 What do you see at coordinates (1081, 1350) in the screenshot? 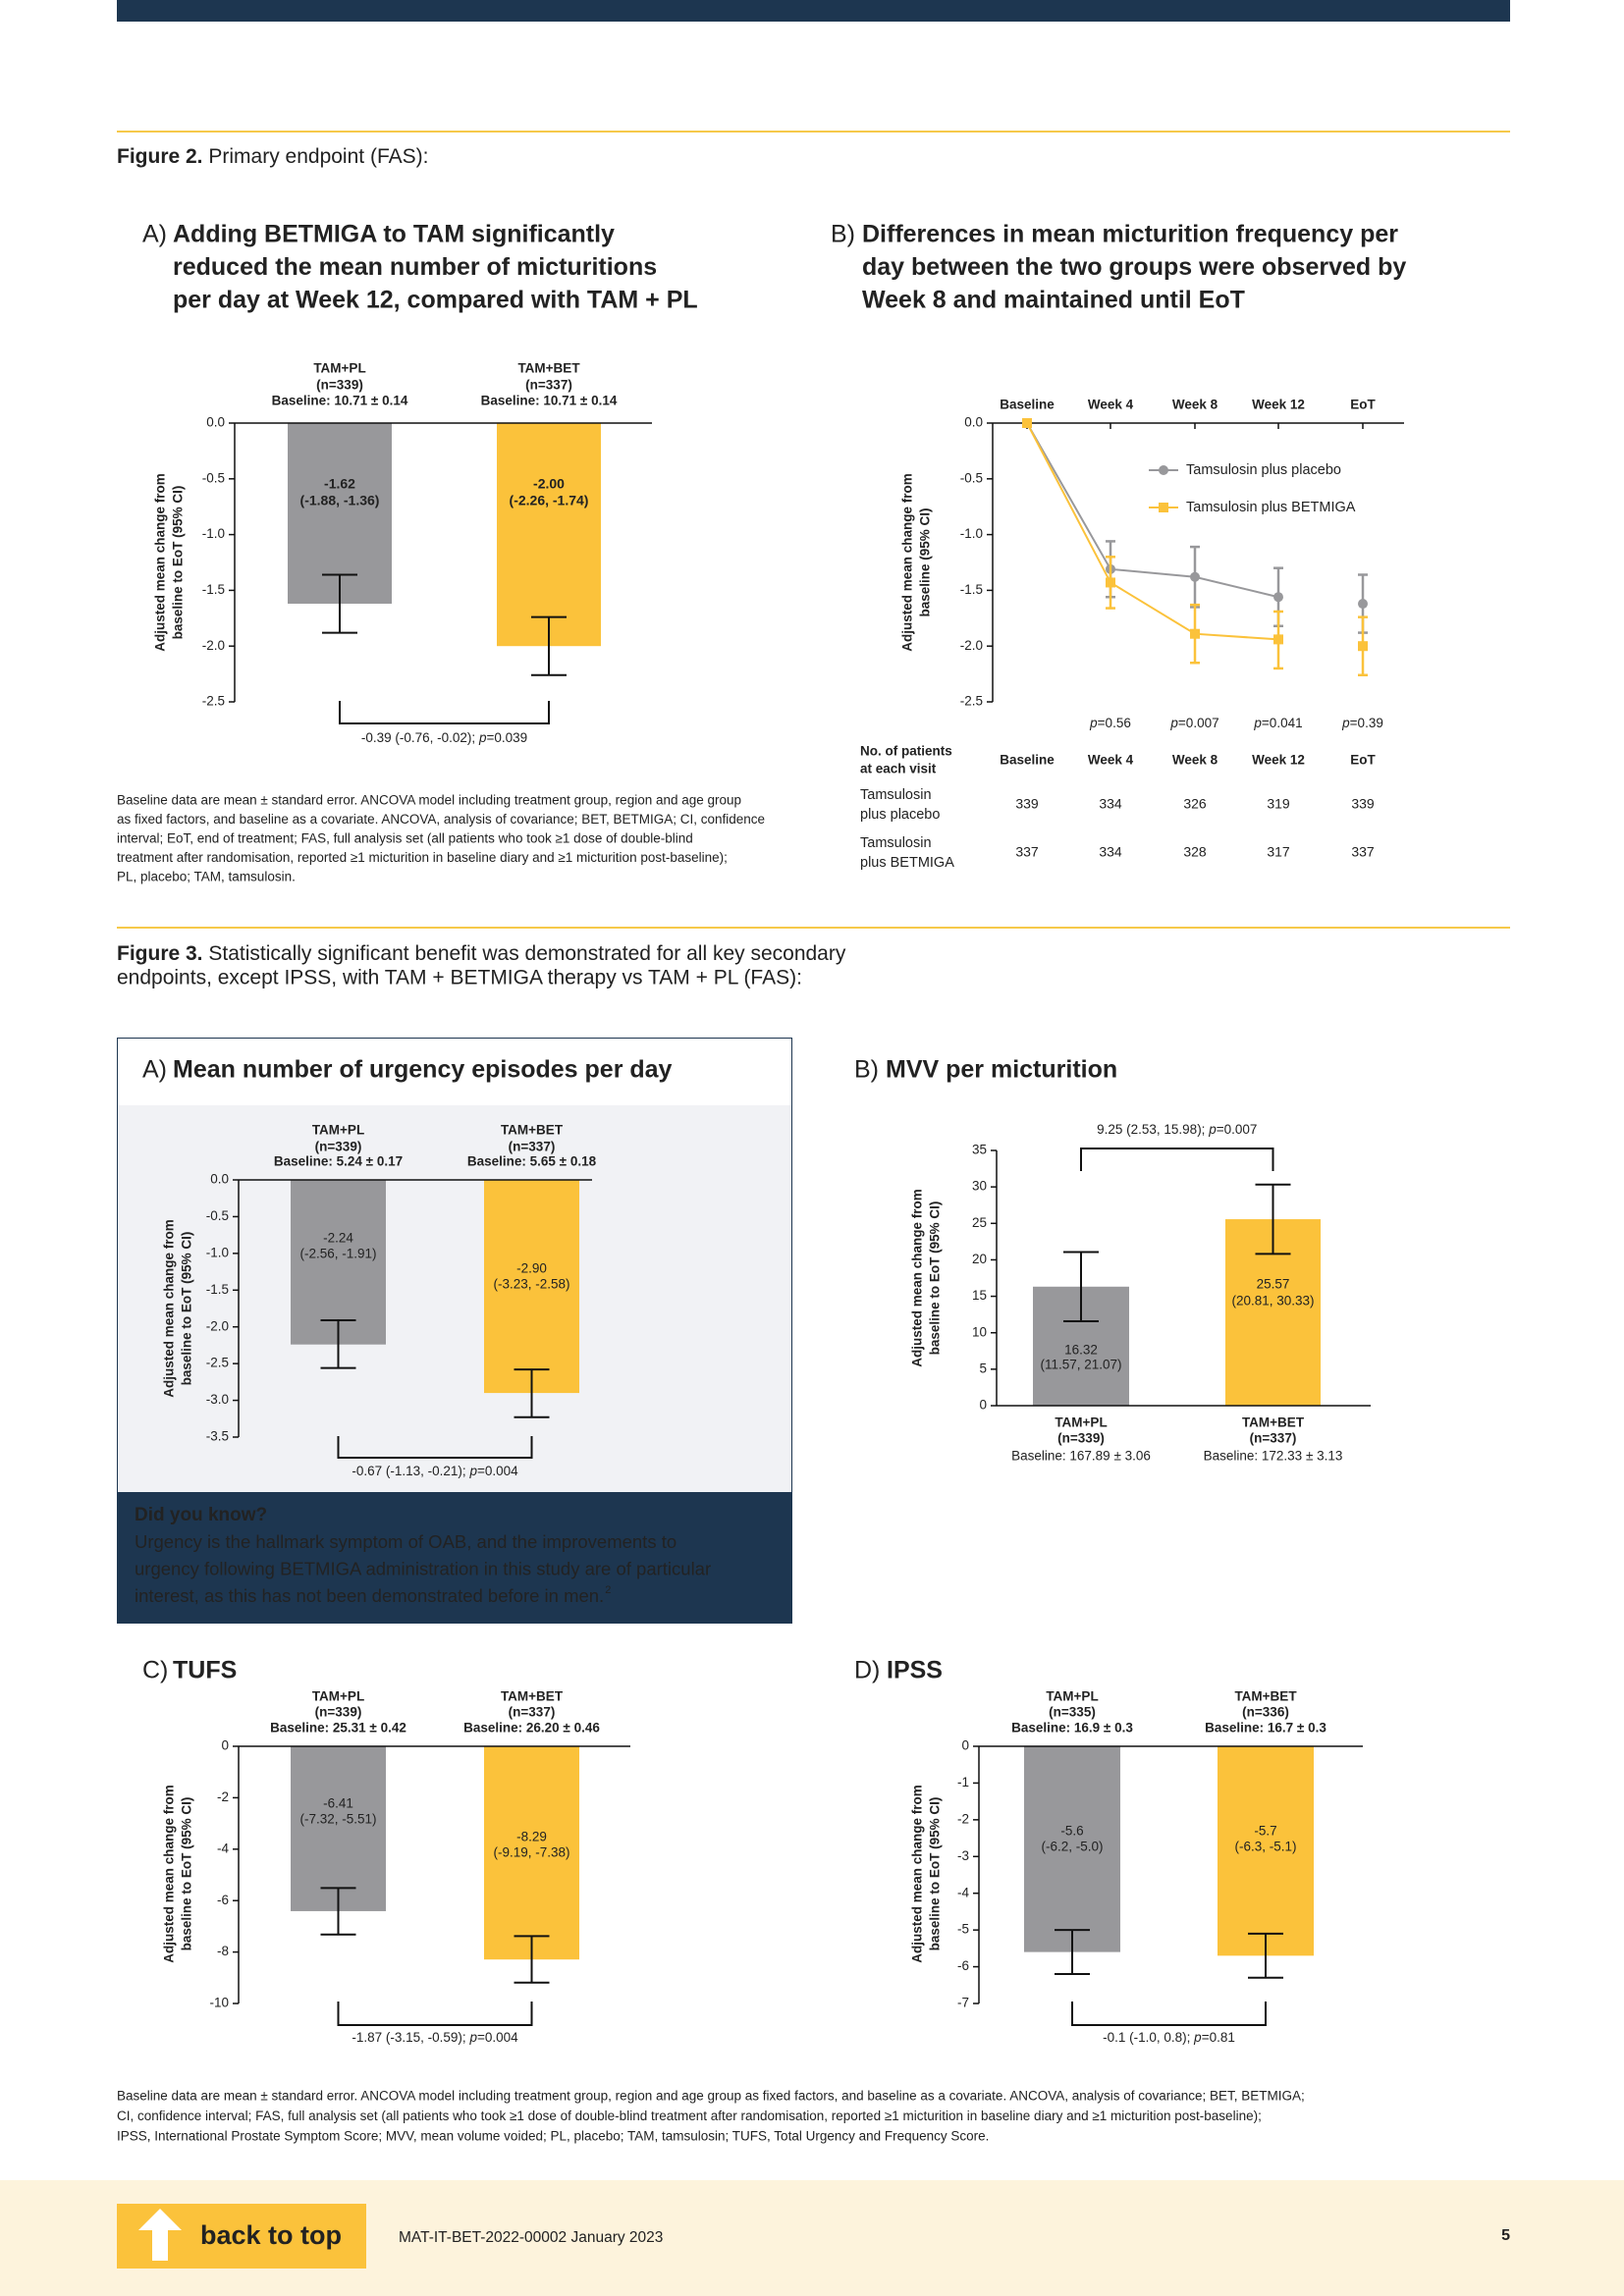
I see `value-label: 16.32` at bounding box center [1081, 1350].